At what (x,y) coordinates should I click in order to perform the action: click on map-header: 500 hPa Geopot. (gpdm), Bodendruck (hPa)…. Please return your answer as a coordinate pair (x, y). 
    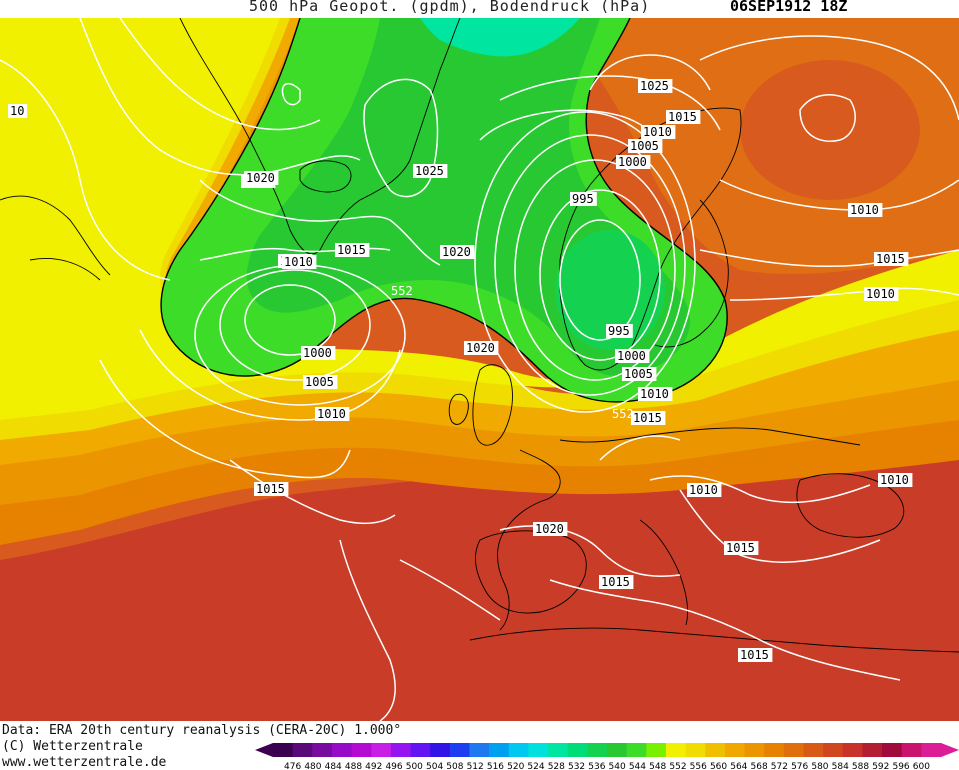
    Looking at the image, I should click on (479, 9).